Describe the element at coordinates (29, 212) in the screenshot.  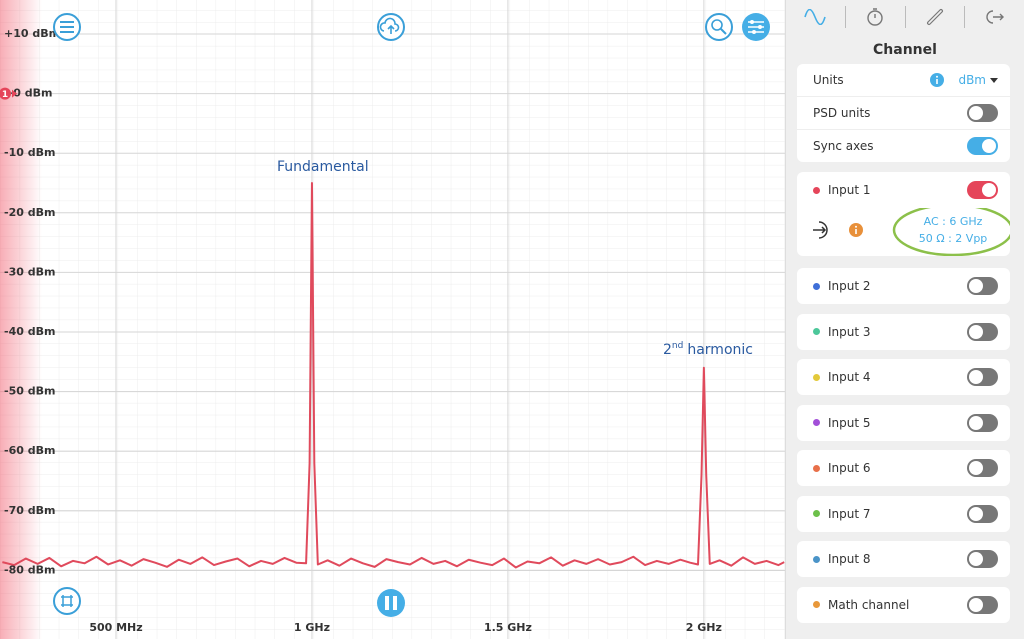
I see `y-tick-label: -20 dBm` at that location.